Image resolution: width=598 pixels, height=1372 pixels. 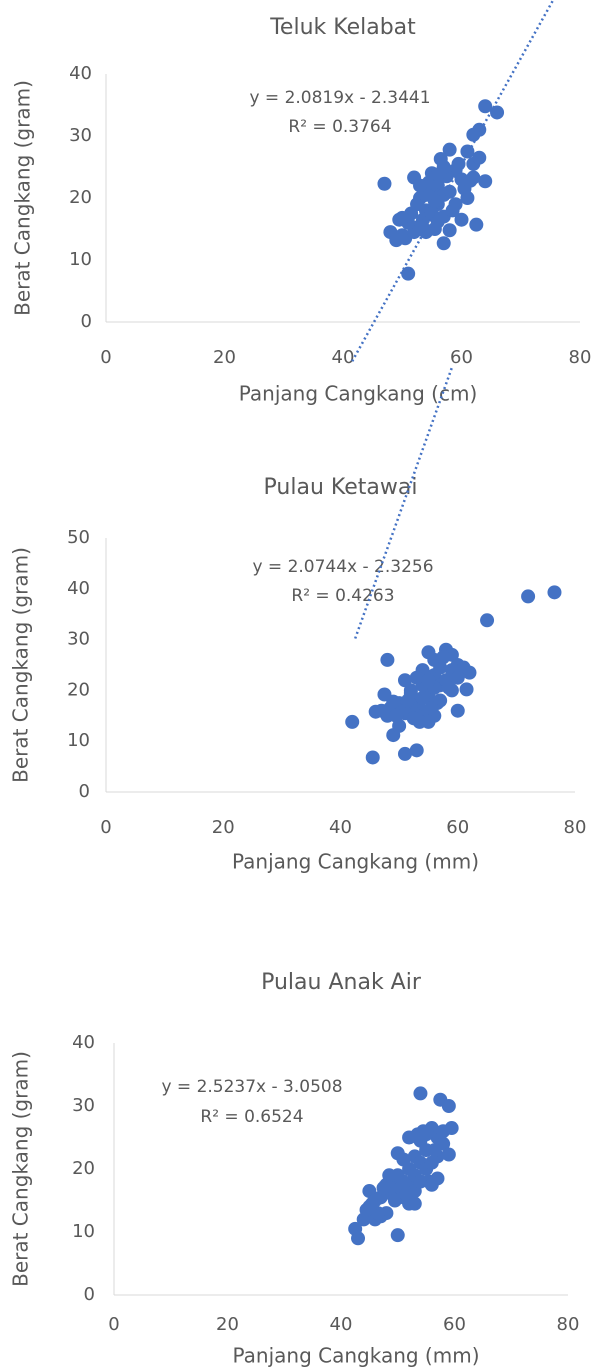 I want to click on annotation: y = 2.0819x - 2.3441, so click(x=339, y=98).